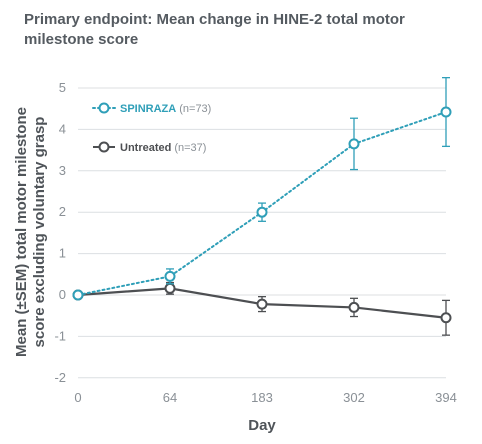 This screenshot has width=482, height=444. I want to click on legend-item-spinraza: SPINRAZA (n=73), so click(151, 108).